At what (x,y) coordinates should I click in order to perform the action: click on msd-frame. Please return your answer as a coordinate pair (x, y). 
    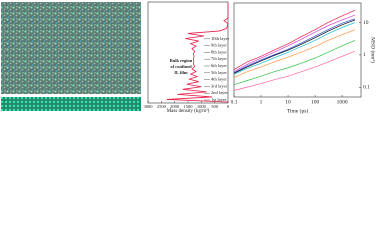
    Looking at the image, I should click on (297, 50).